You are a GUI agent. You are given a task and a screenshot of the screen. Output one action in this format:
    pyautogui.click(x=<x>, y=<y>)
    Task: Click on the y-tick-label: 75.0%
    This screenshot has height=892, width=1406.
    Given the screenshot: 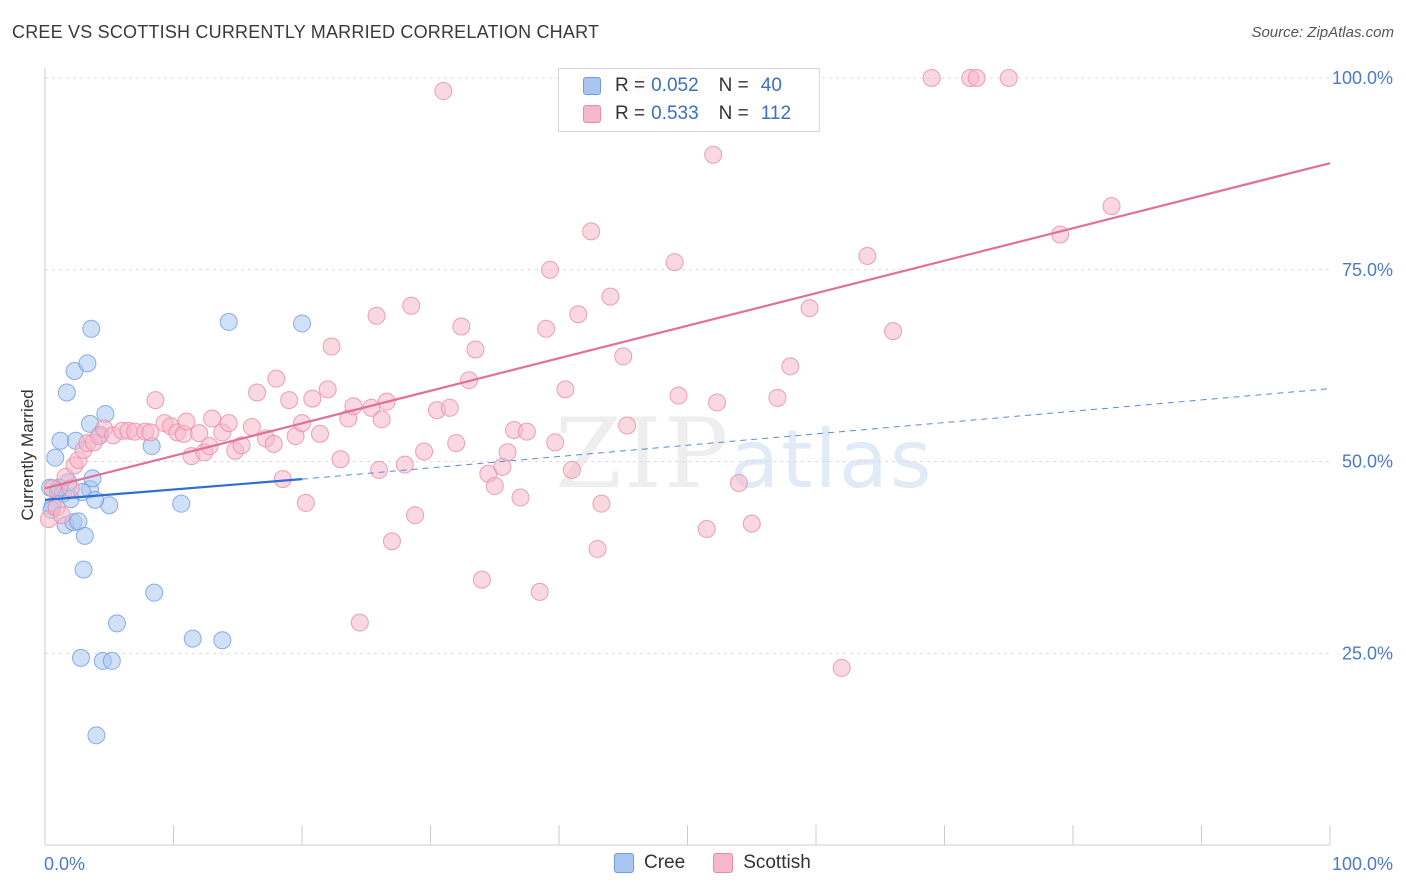 What is the action you would take?
    pyautogui.click(x=1367, y=270)
    